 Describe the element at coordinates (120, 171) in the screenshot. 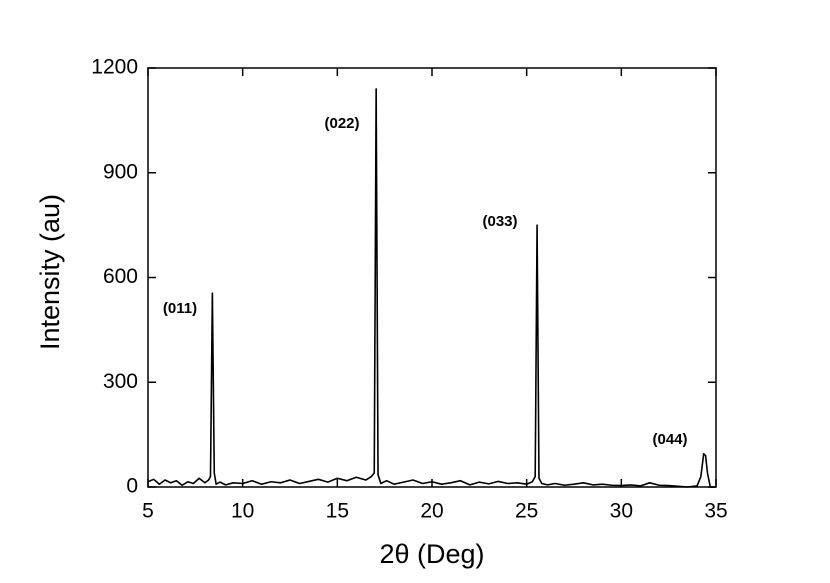

I see `y-tick-label: 900` at that location.